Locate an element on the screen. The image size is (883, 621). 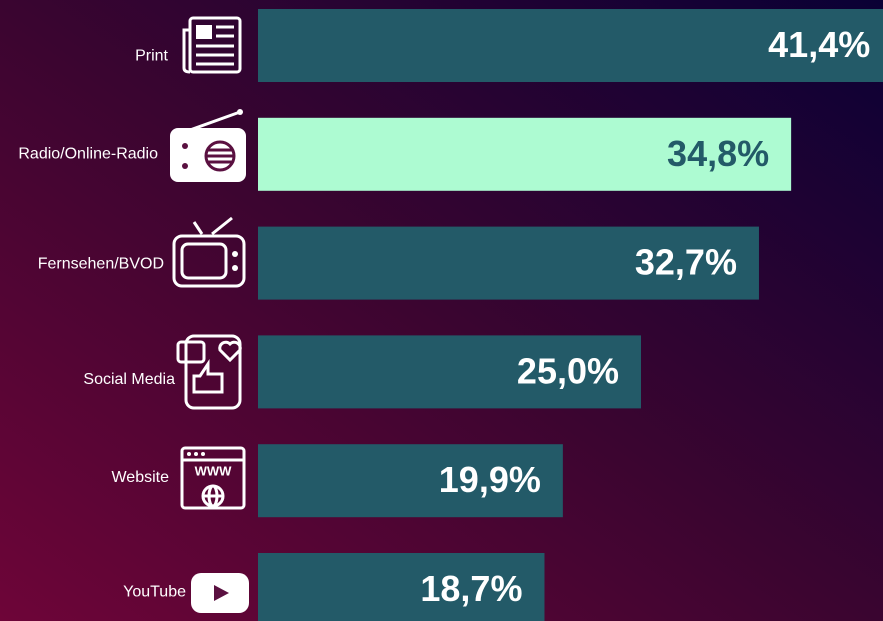
tv-icon is located at coordinates (209, 252).